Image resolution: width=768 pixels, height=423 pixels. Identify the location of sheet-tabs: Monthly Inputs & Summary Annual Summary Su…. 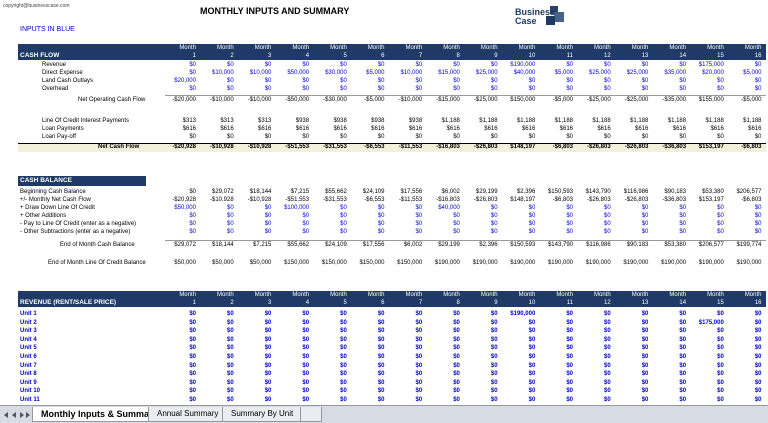
(384, 414).